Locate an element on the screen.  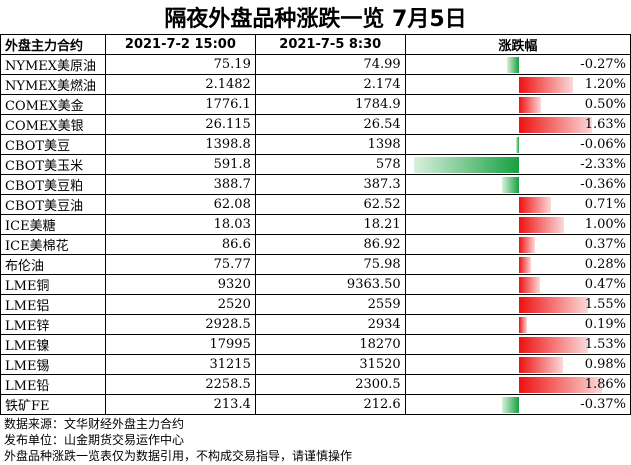
table-row: LME镍 17995 18270 1.53% is located at coordinates (315, 344).